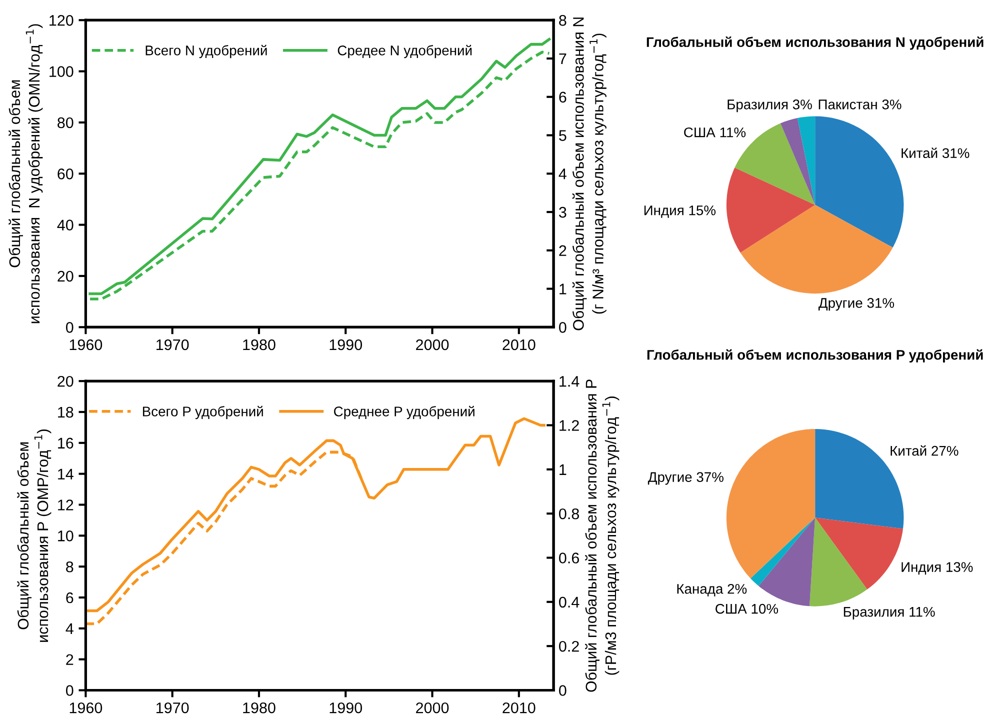  What do you see at coordinates (924, 450) in the screenshot?
I see `slice-label: Китай 27%` at bounding box center [924, 450].